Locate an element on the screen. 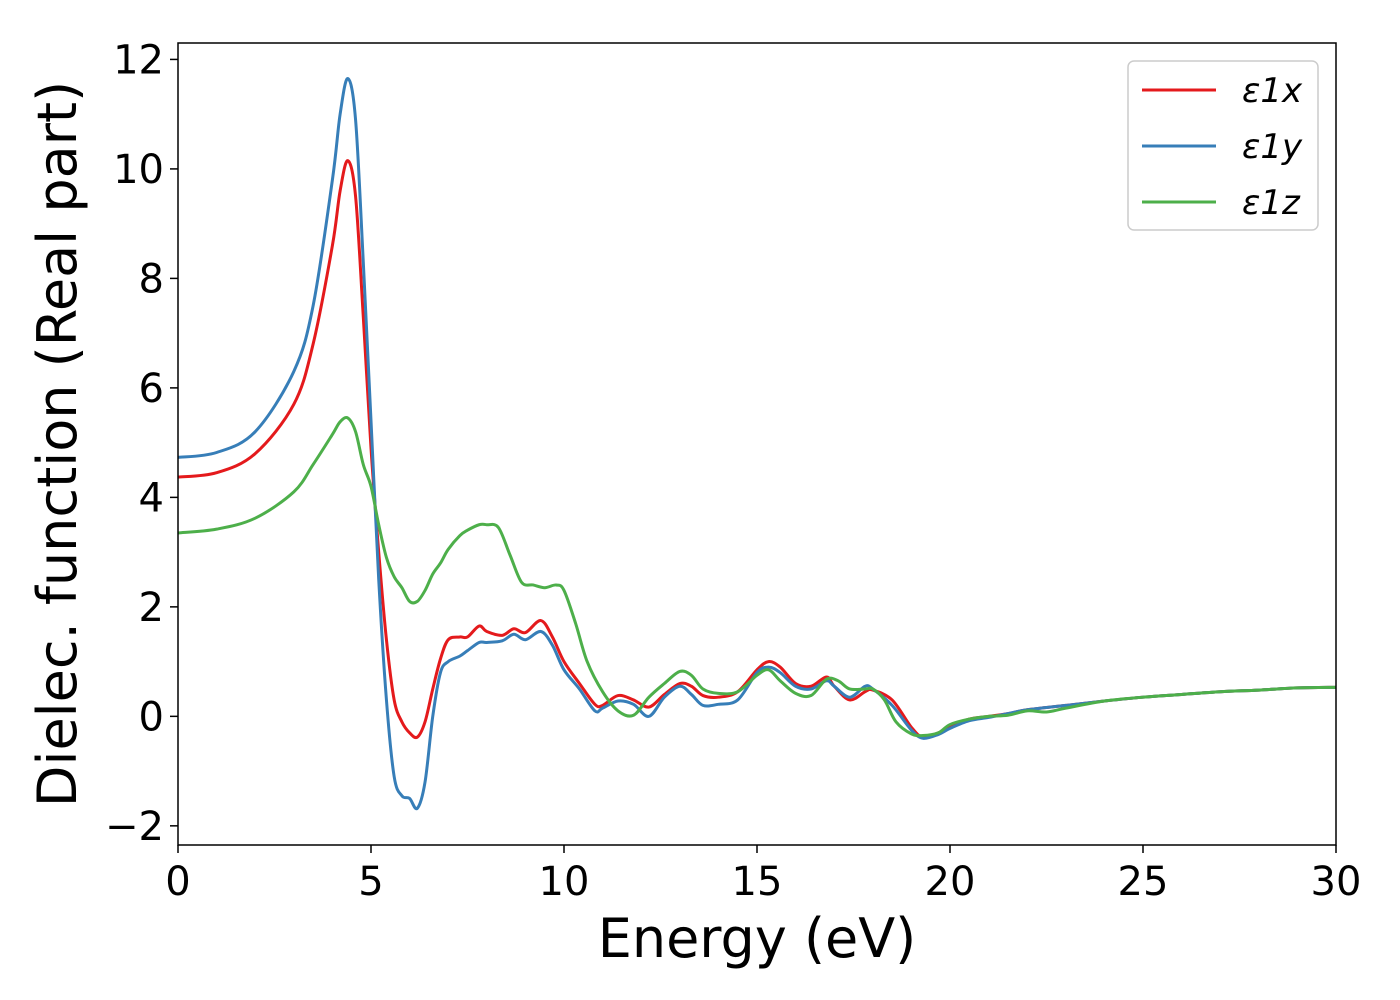 The height and width of the screenshot is (1000, 1400). legend-label: ε1x is located at coordinates (1272, 91).